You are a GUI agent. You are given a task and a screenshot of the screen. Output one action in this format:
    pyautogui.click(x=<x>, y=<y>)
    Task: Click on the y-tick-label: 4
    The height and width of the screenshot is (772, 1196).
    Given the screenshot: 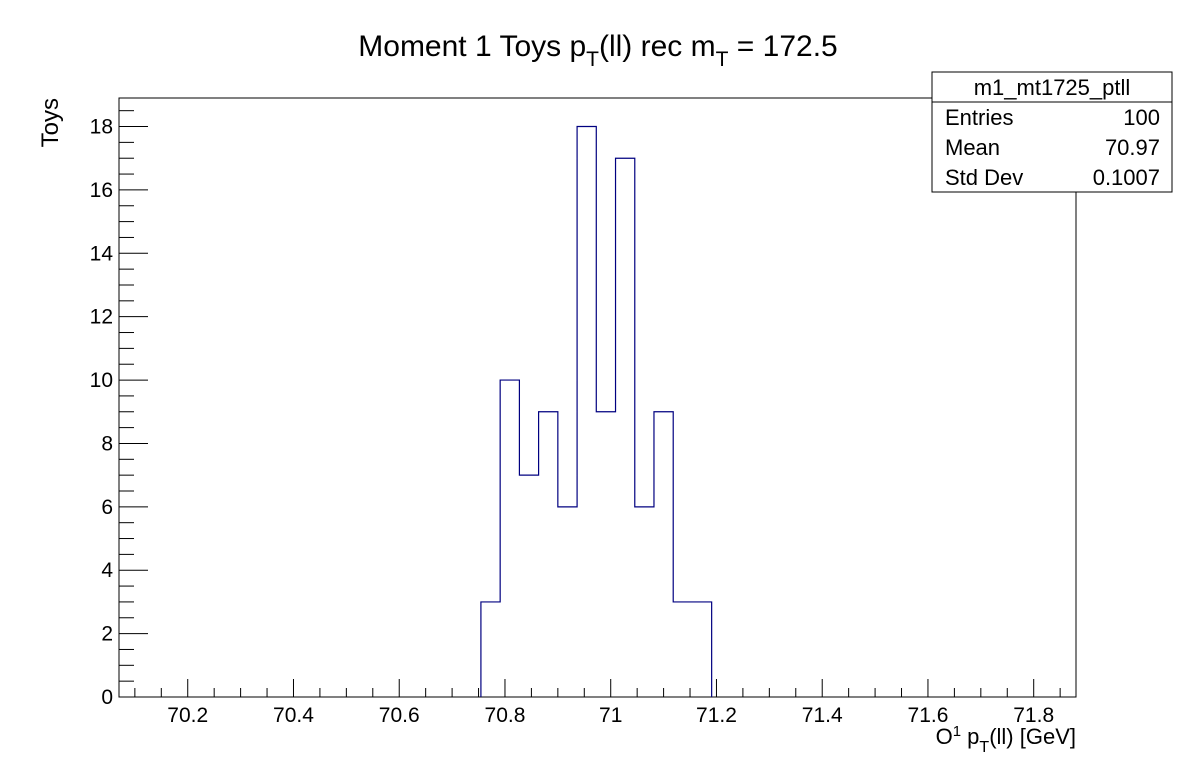 What is the action you would take?
    pyautogui.click(x=107, y=570)
    